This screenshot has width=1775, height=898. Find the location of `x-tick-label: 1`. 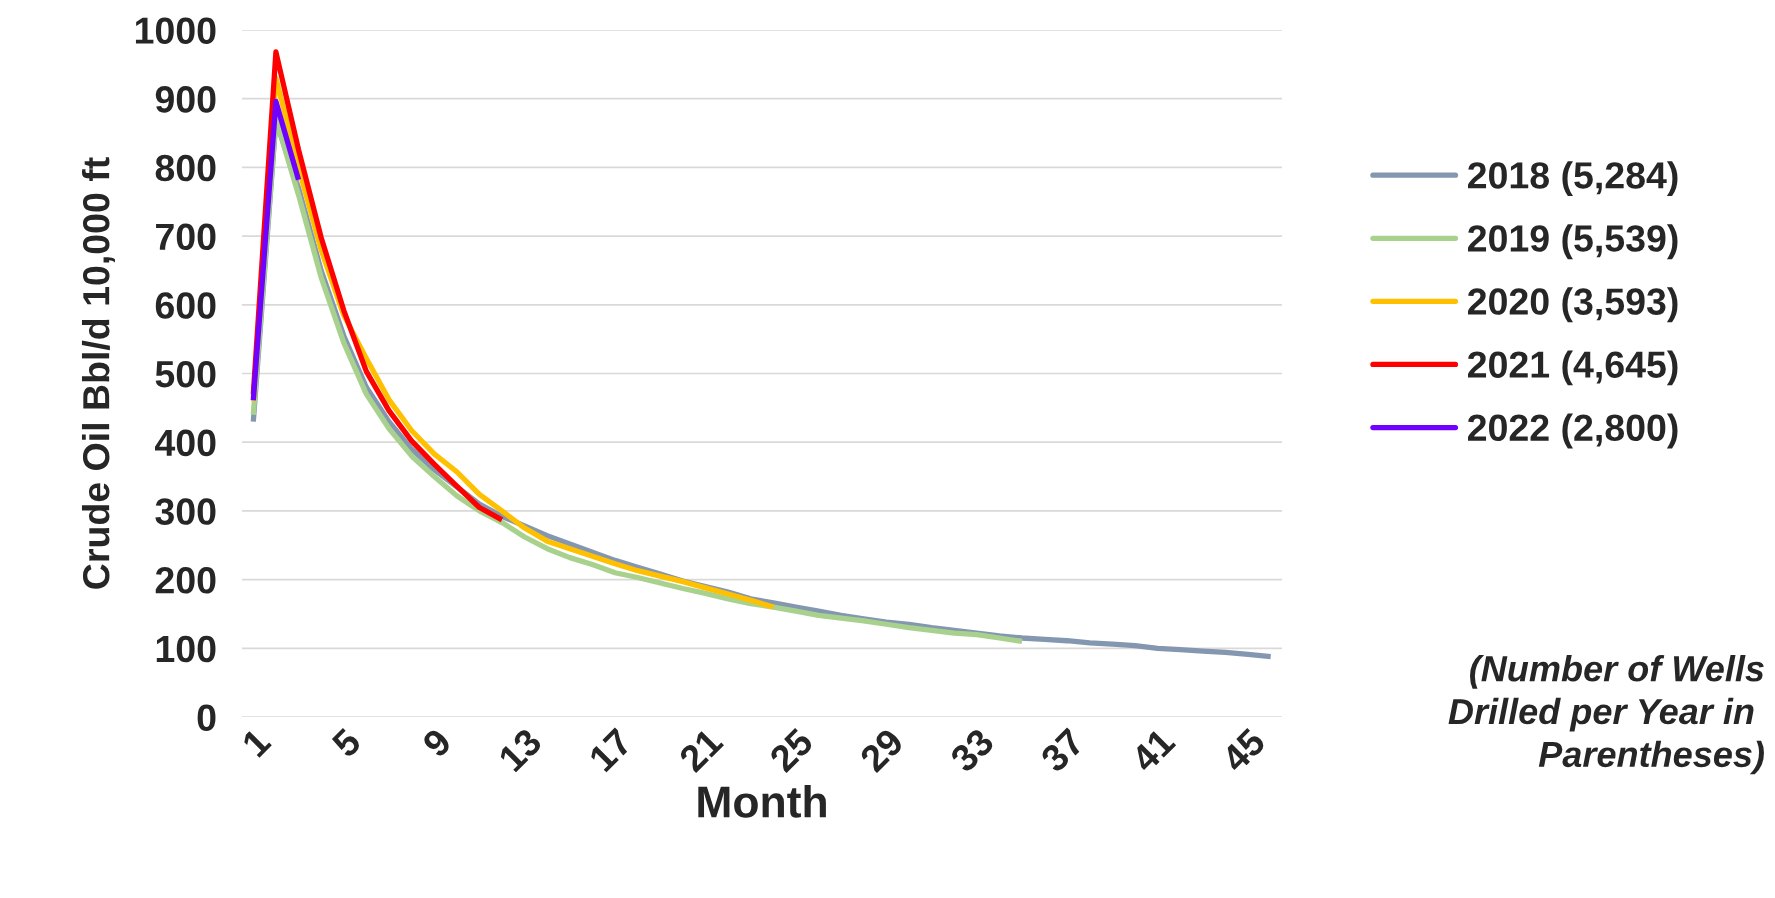

x-tick-label: 1 is located at coordinates (256, 742).